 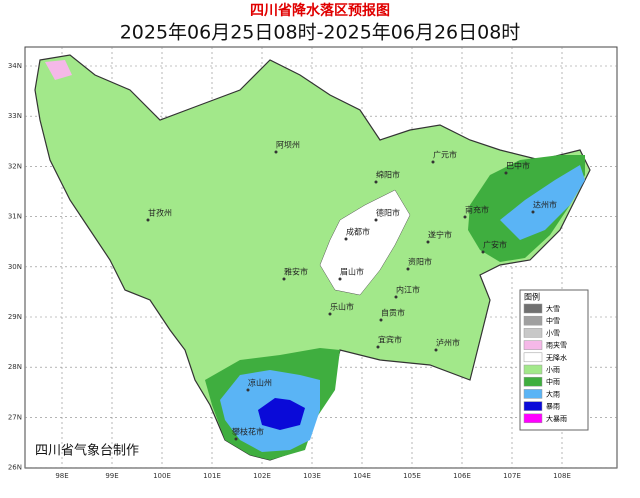 What do you see at coordinates (553, 407) in the screenshot?
I see `legend-label: 暴雨` at bounding box center [553, 407].